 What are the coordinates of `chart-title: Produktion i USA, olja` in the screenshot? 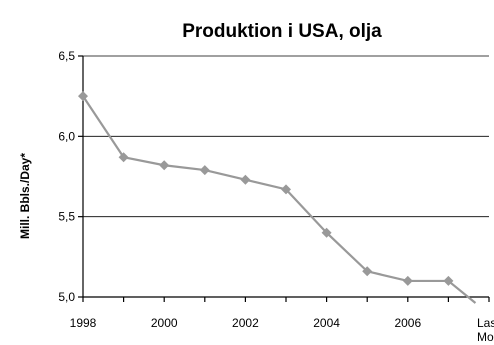 It's located at (282, 31).